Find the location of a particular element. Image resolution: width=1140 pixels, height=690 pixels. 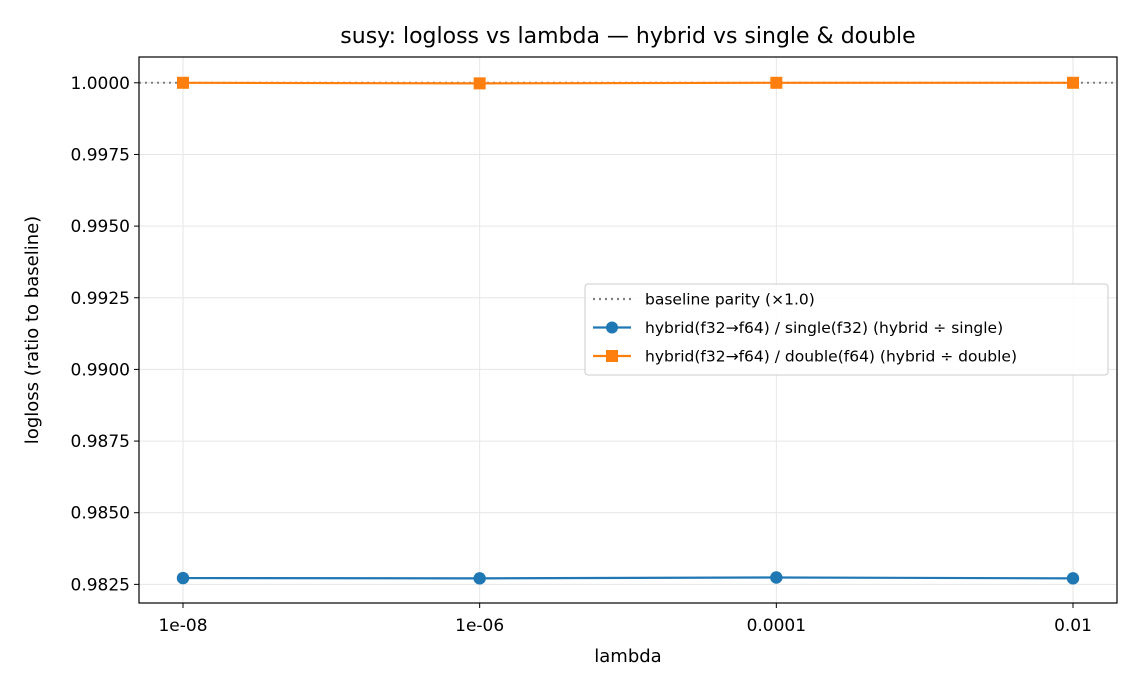

y-tick-label: 0.9925 is located at coordinates (100, 299).